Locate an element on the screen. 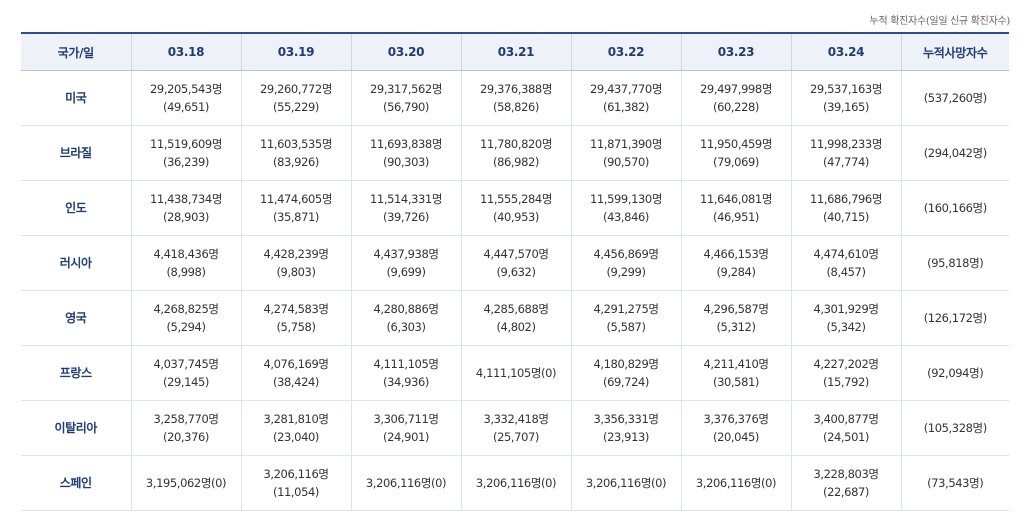 The height and width of the screenshot is (512, 1024). cumulative-cases: 4,274,583명 is located at coordinates (296, 309).